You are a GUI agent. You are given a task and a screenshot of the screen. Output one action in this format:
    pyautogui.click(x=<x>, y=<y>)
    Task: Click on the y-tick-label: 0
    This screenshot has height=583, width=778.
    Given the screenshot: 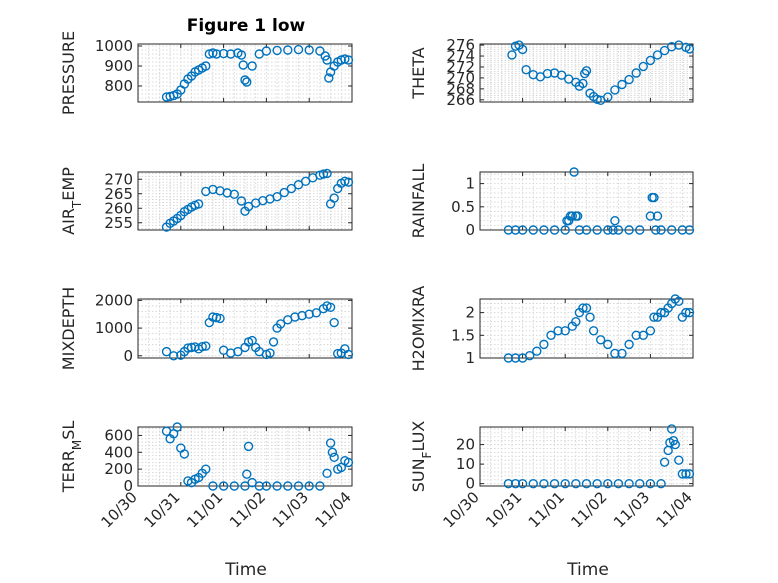 What is the action you would take?
    pyautogui.click(x=470, y=484)
    